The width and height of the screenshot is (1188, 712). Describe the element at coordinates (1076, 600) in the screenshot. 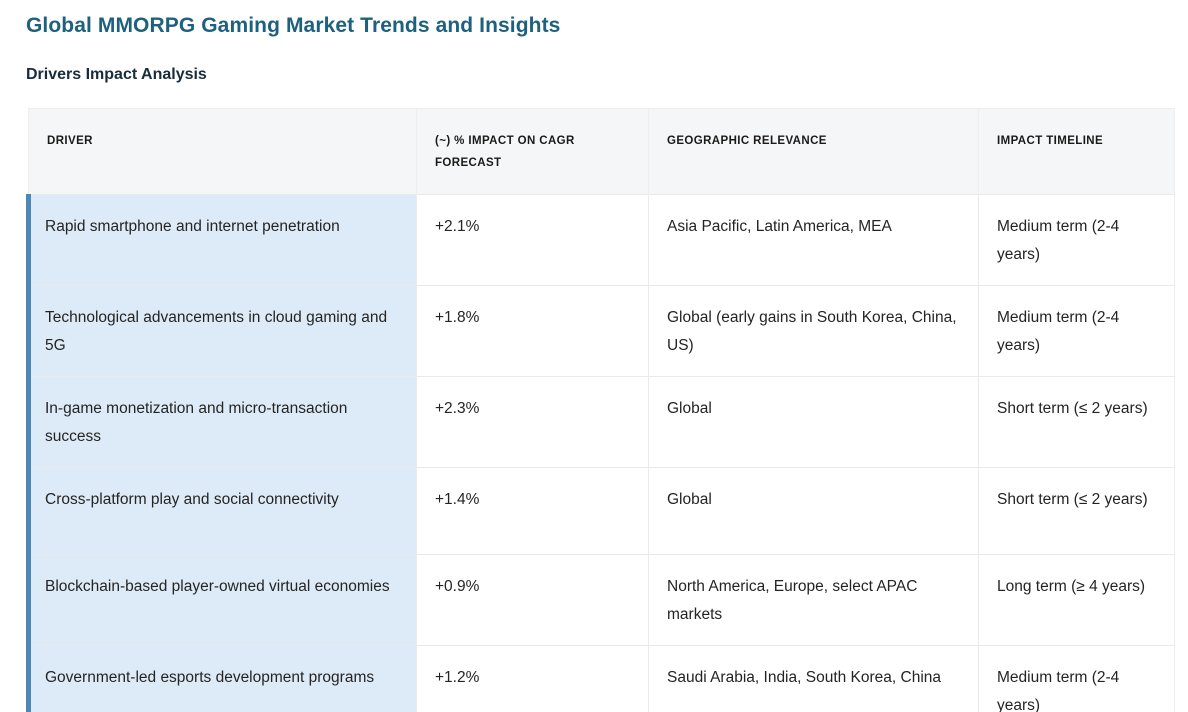

I see `cell-impact-timeline: Long term (≥ 4 years)` at that location.